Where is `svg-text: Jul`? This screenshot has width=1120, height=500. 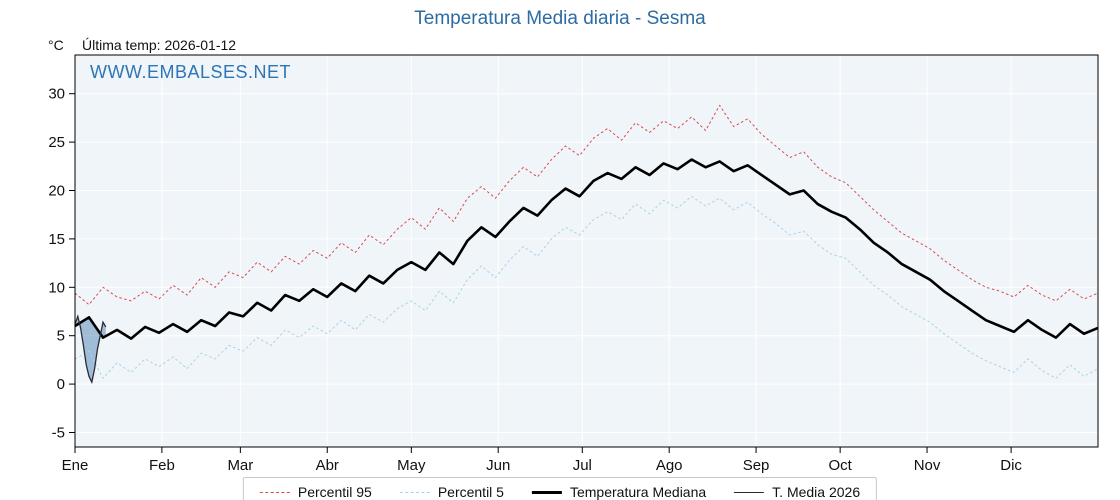 svg-text: Jul is located at coordinates (582, 465).